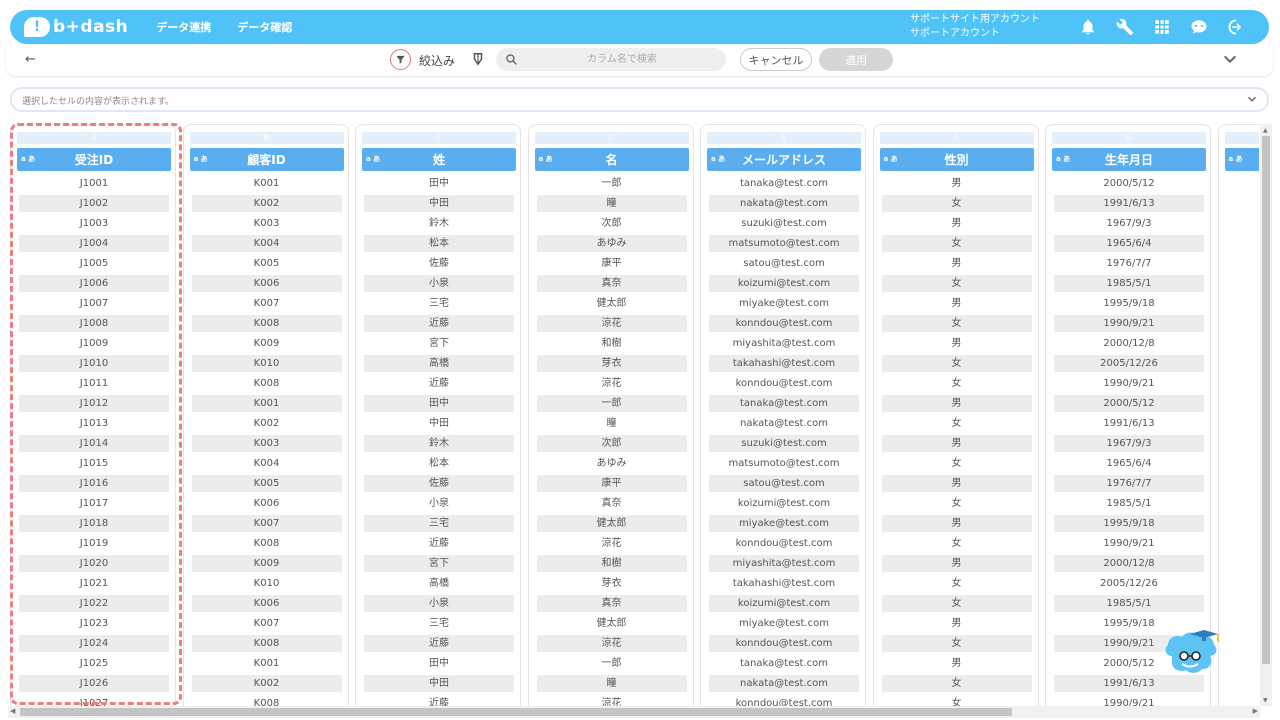 This screenshot has height=720, width=1280. Describe the element at coordinates (1265, 130) in the screenshot. I see `scroll-up-icon: ▲` at that location.